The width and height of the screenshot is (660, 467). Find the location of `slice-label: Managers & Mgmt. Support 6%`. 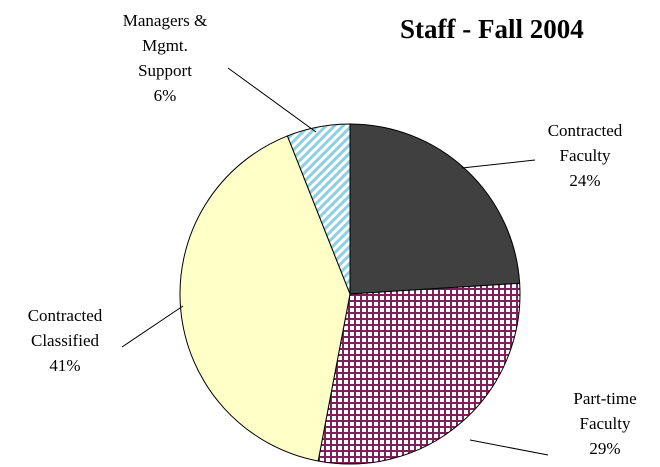

slice-label: Managers & Mgmt. Support 6% is located at coordinates (165, 58).